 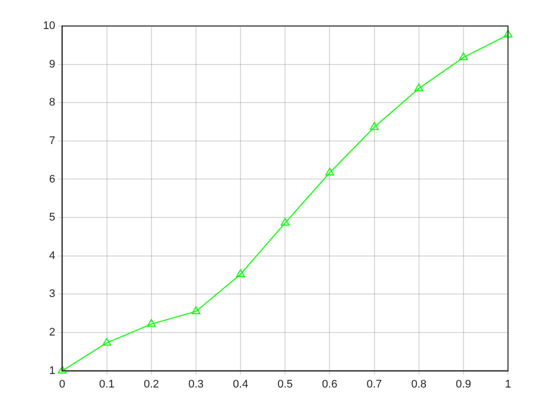 I want to click on x-tick-label: 0.3, so click(x=196, y=384).